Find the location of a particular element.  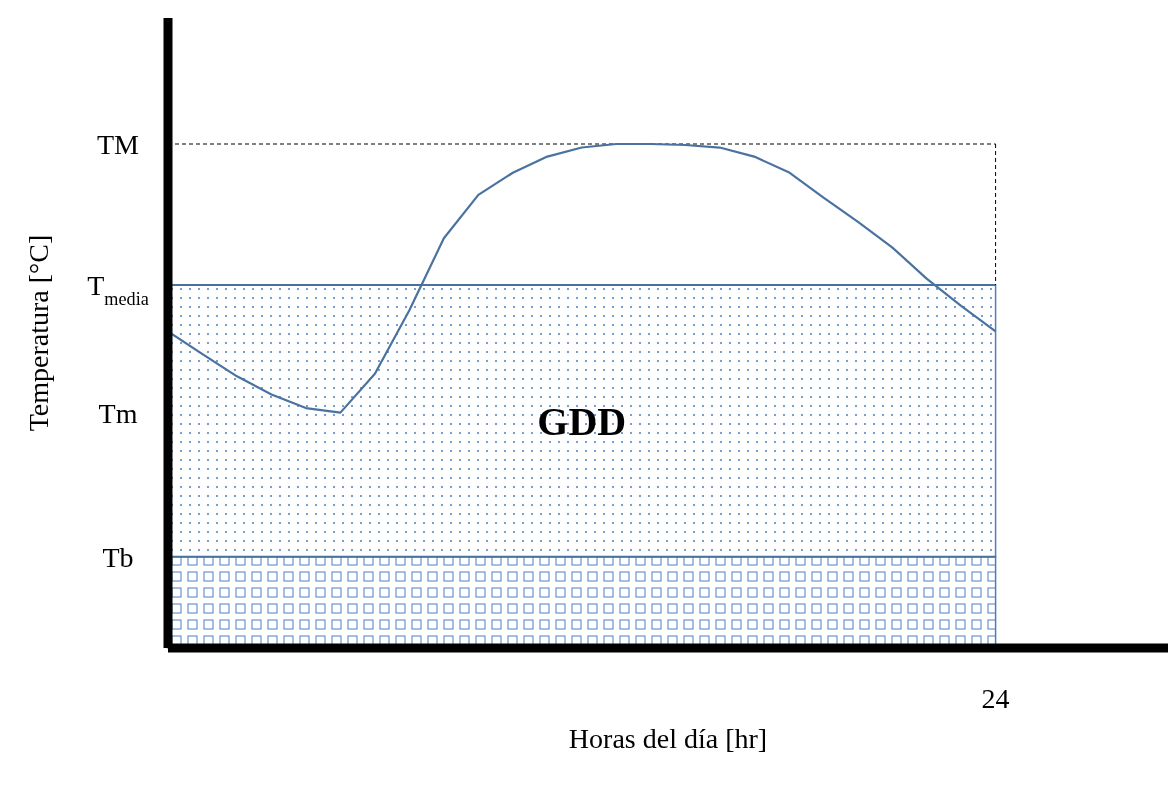

text: 24 is located at coordinates (995, 698).